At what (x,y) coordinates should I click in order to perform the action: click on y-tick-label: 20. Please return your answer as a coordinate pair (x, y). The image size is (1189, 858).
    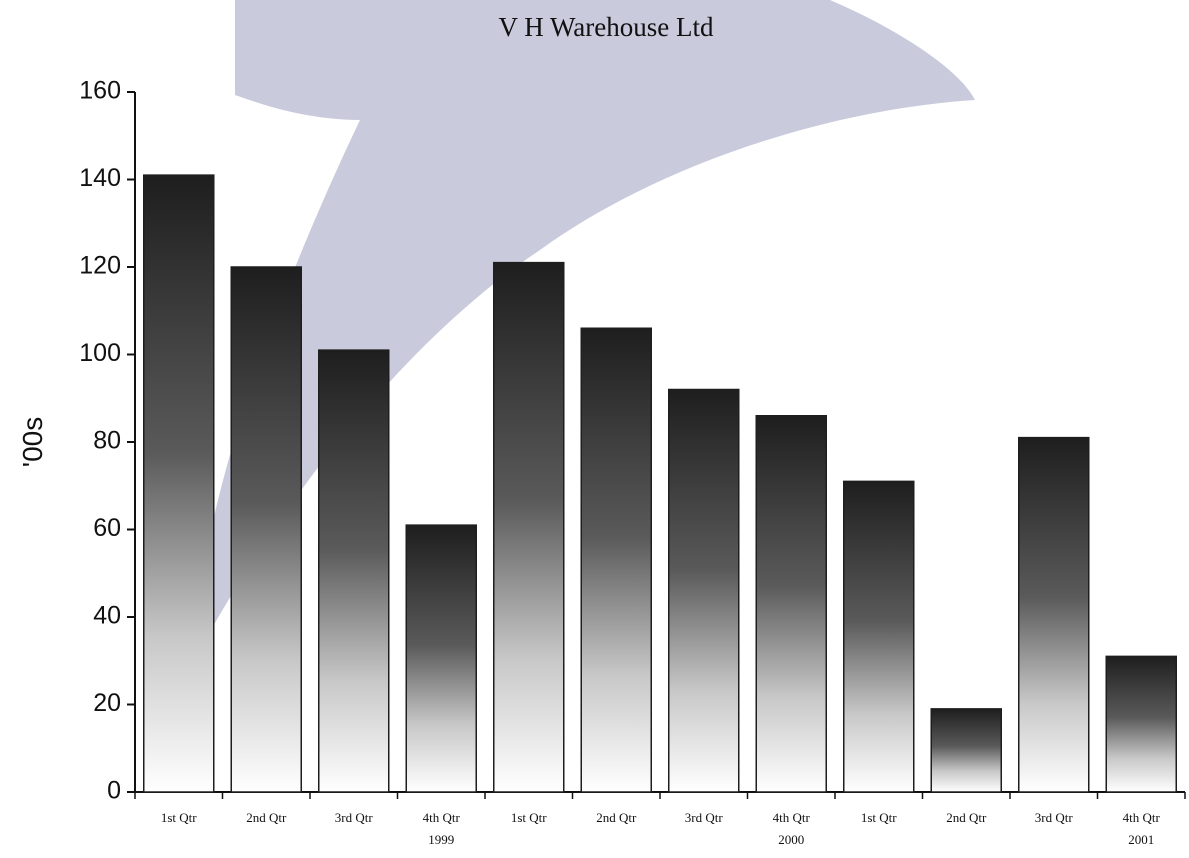
    Looking at the image, I should click on (107, 703).